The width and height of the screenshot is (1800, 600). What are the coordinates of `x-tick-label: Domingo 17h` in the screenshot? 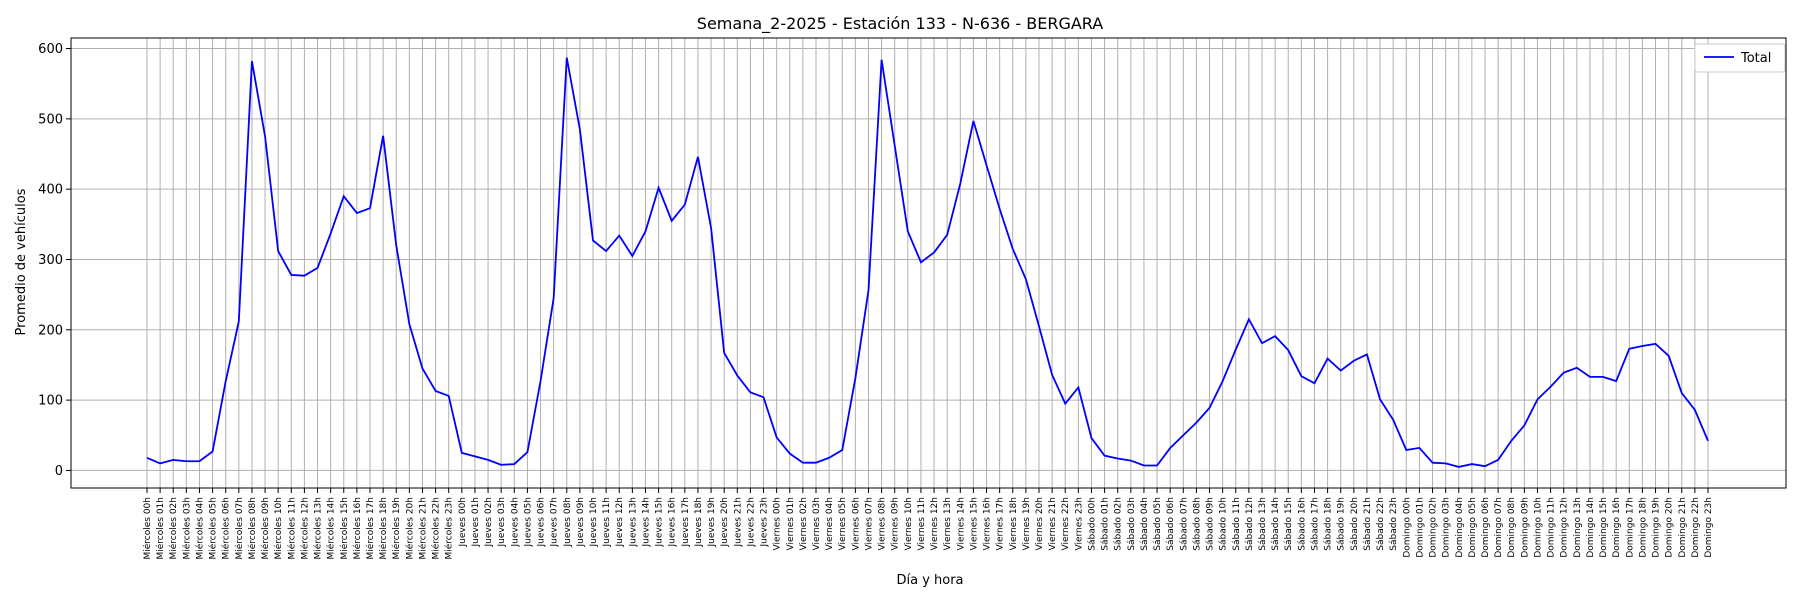 It's located at (1630, 527).